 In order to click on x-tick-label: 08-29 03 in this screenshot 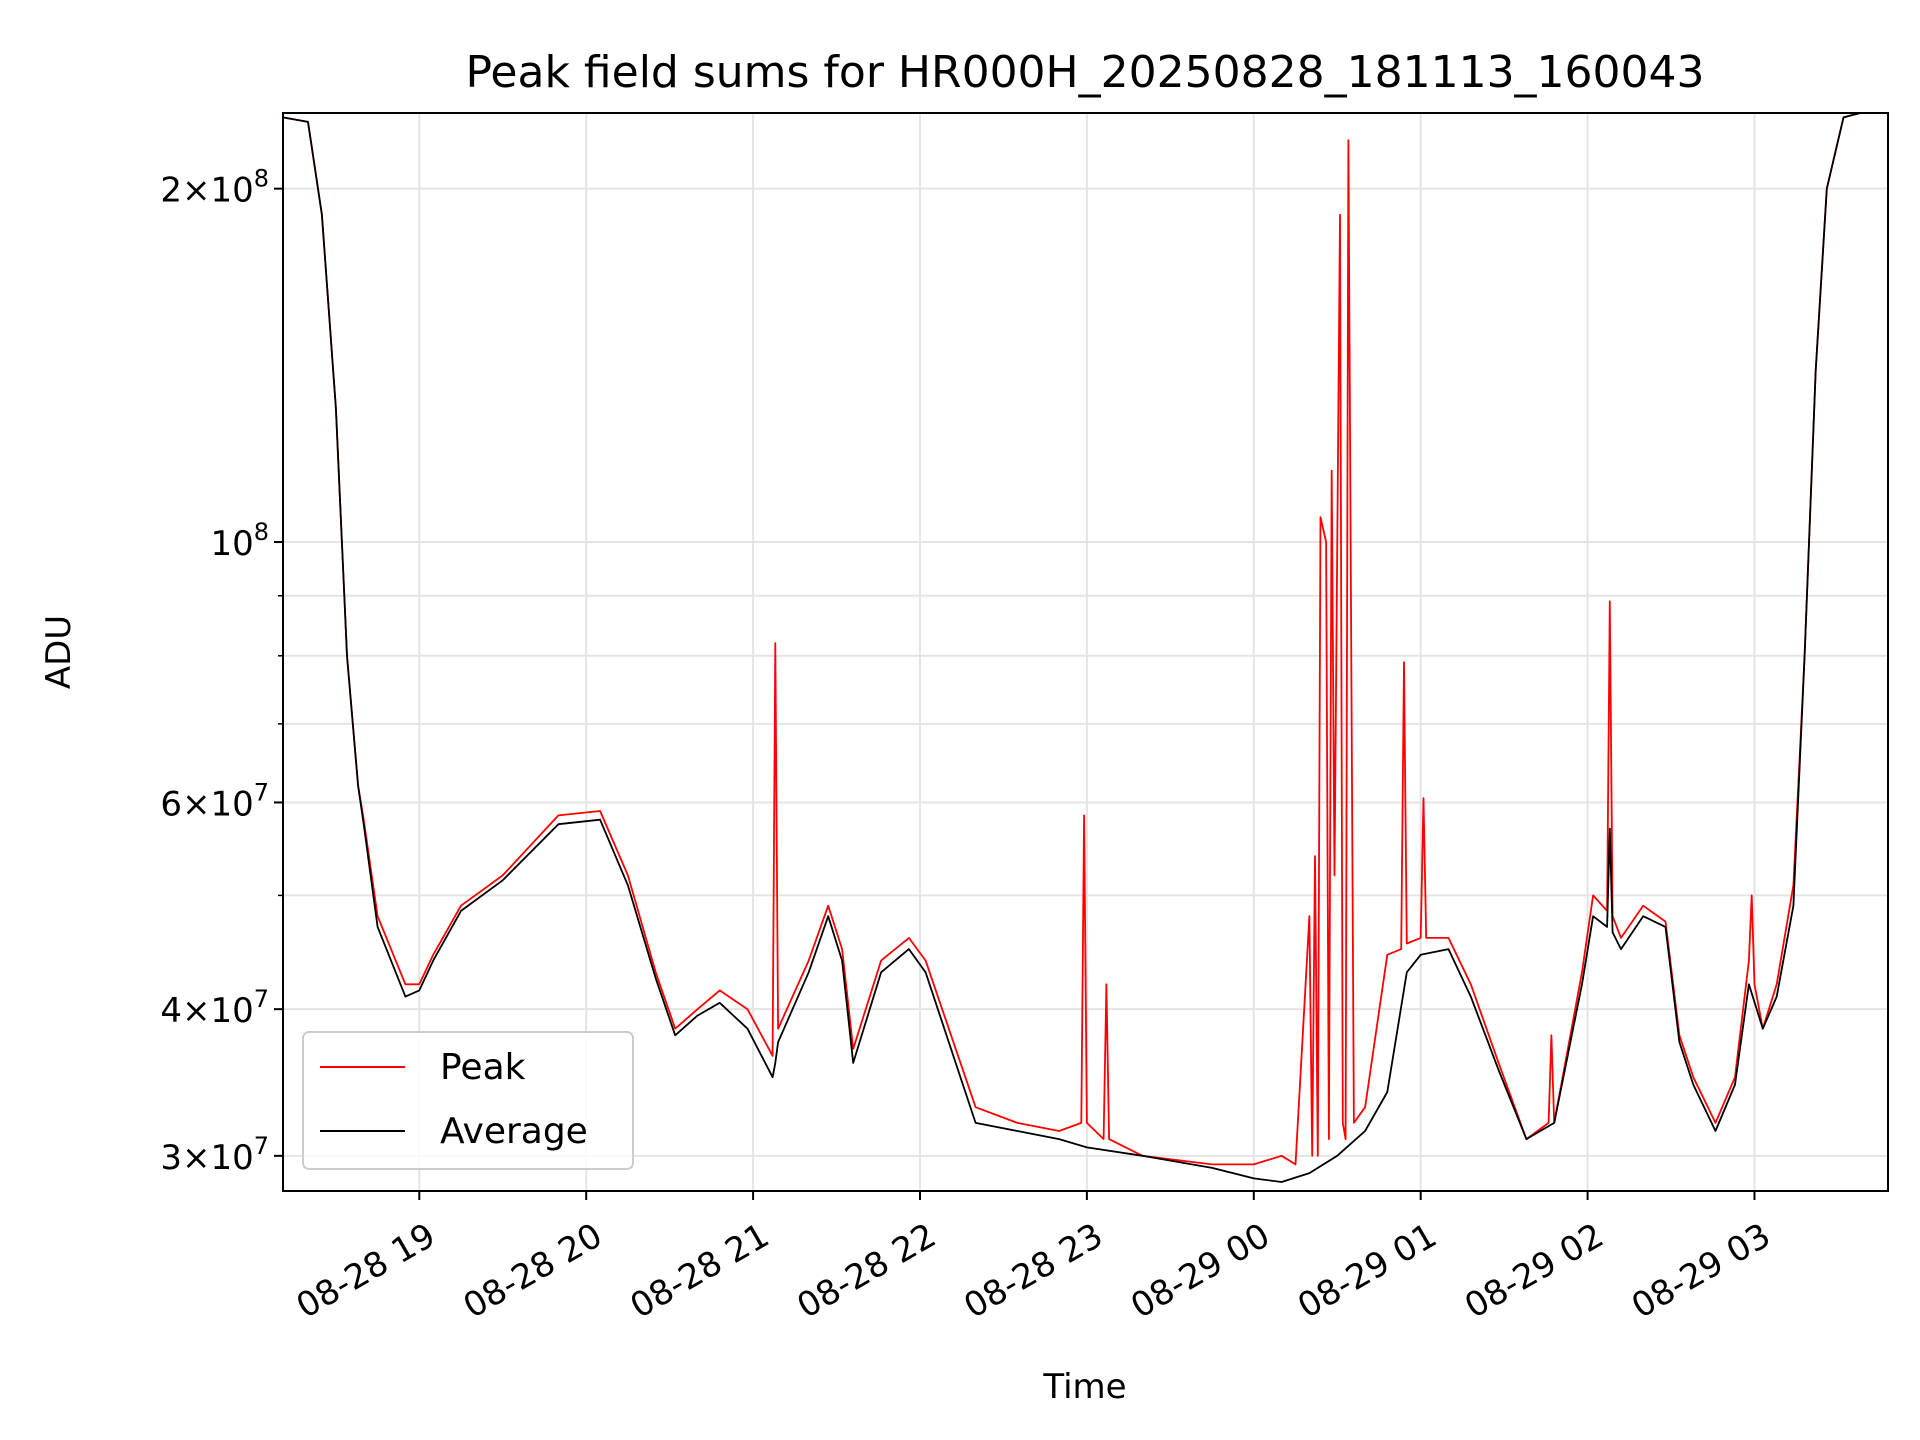, I will do `click(1701, 1271)`.